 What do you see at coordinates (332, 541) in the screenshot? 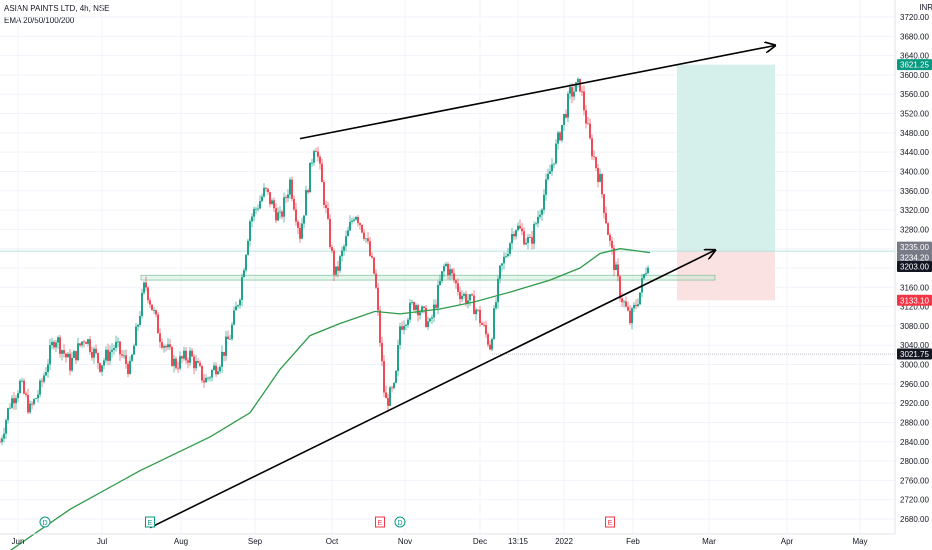
I see `time-tick-label: Oct` at bounding box center [332, 541].